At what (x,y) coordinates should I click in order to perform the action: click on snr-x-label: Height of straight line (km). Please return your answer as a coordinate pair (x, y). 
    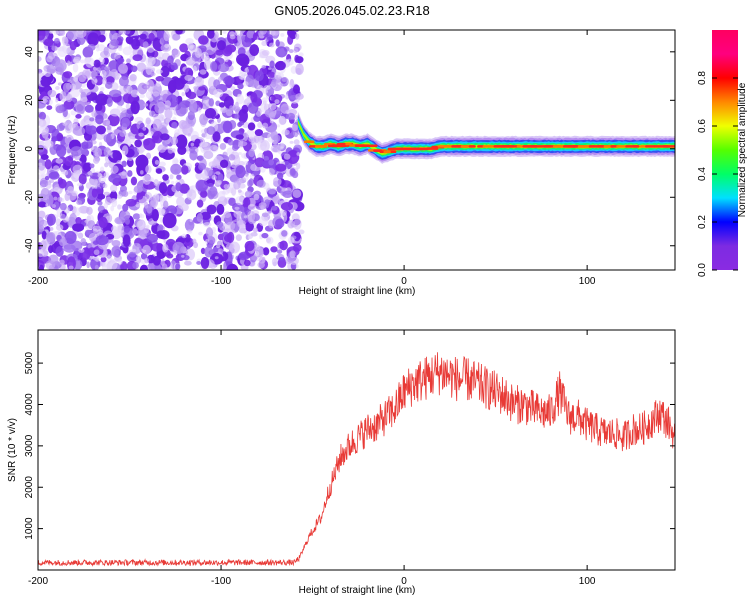
    Looking at the image, I should click on (357, 590).